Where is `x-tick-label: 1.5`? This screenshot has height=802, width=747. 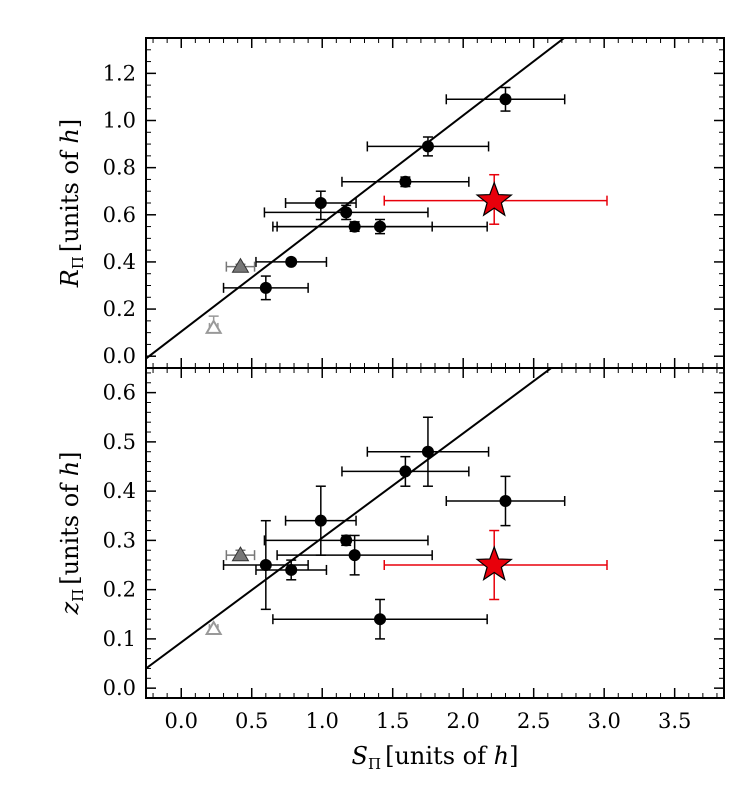 x-tick-label: 1.5 is located at coordinates (392, 721).